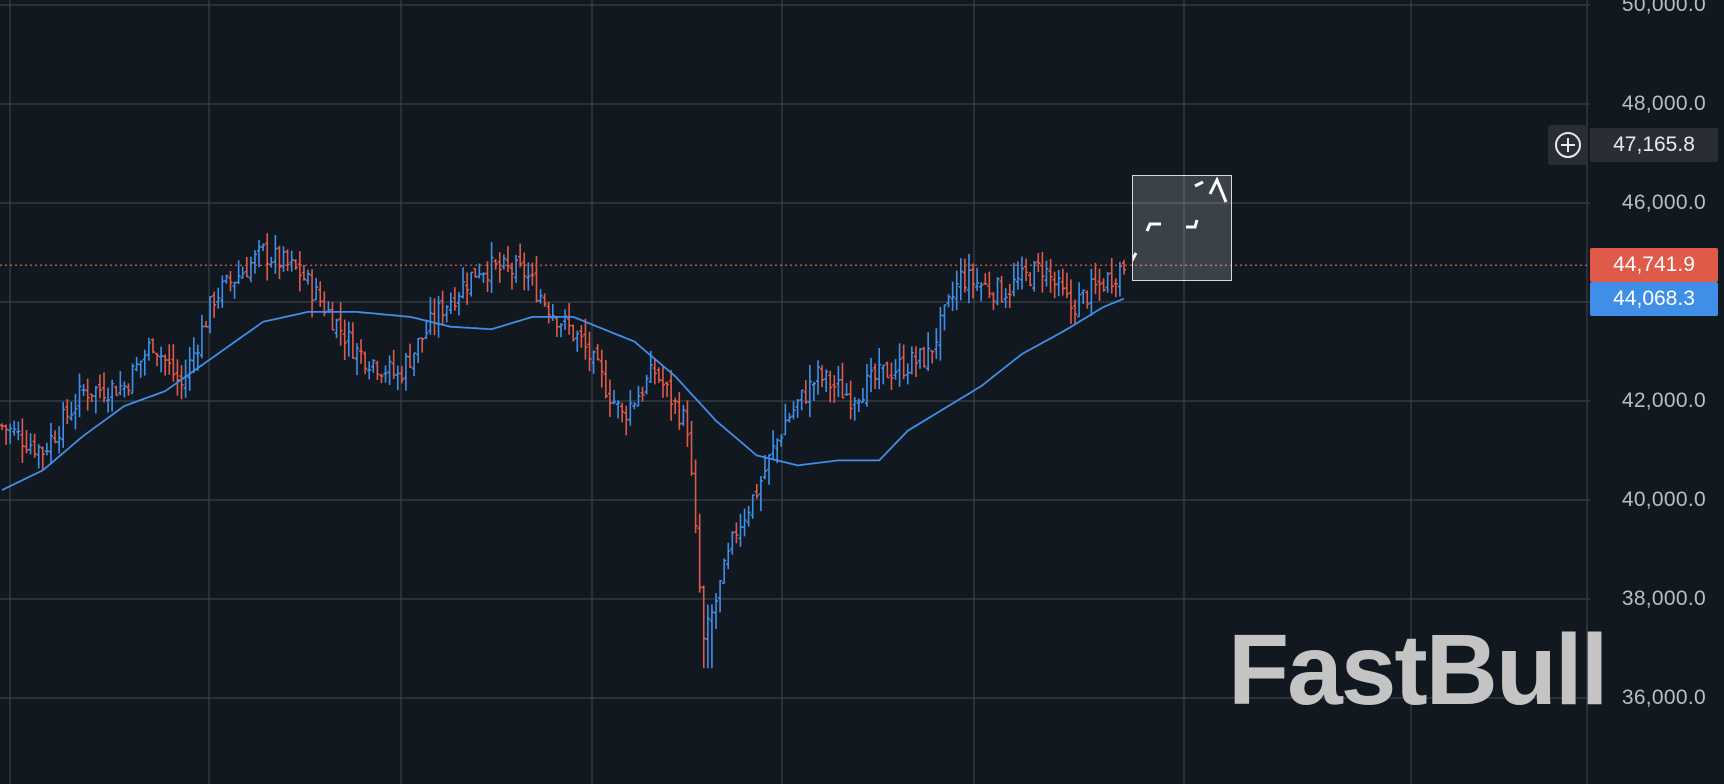 This screenshot has height=784, width=1724. Describe the element at coordinates (1663, 400) in the screenshot. I see `y-axis-tick-label: 42,000.0` at that location.